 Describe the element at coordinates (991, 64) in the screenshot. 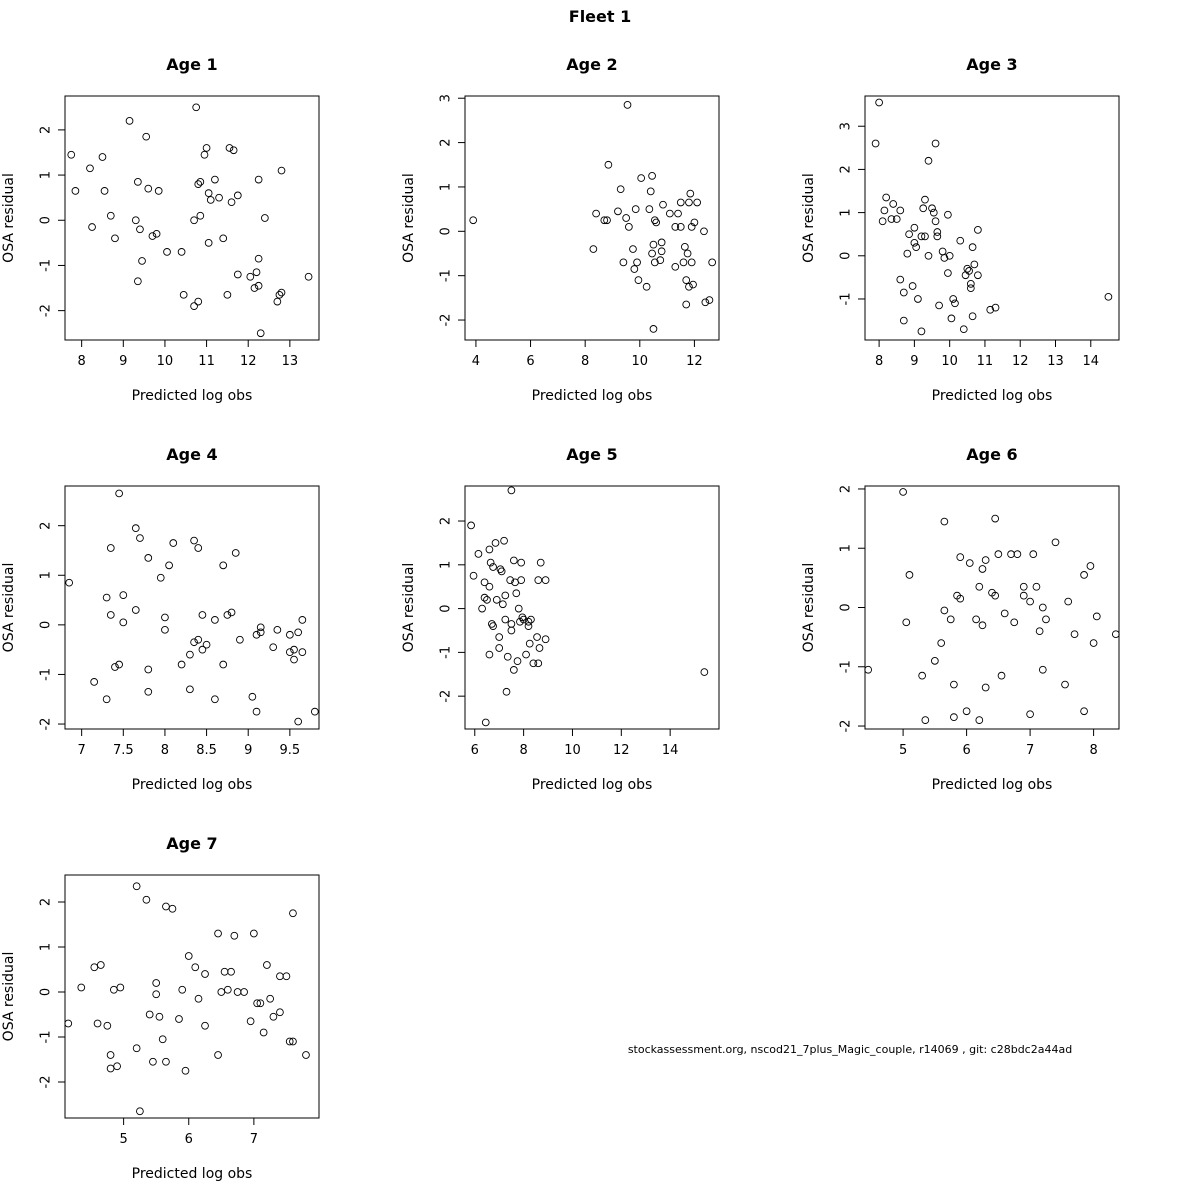

I see `panel-title: Age 3` at that location.